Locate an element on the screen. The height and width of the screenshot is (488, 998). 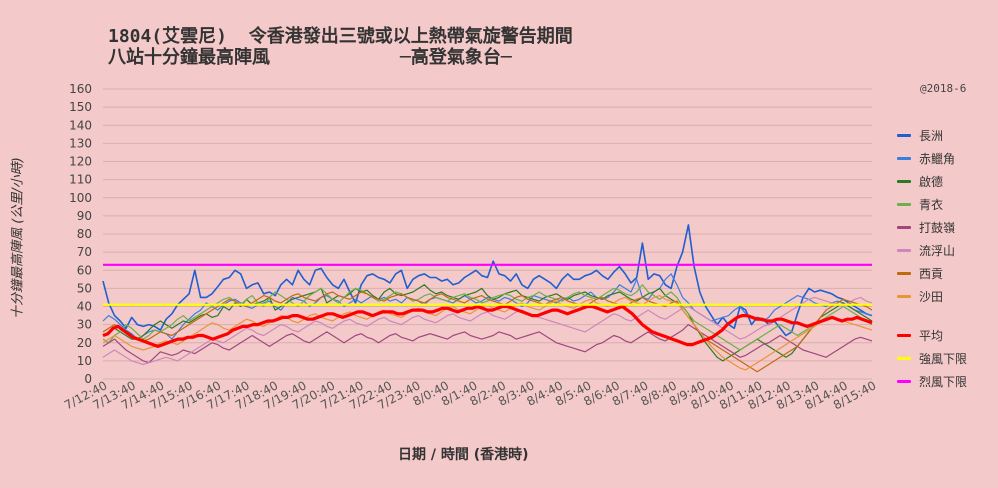
y-tick-label: 160 is located at coordinates (80, 89).